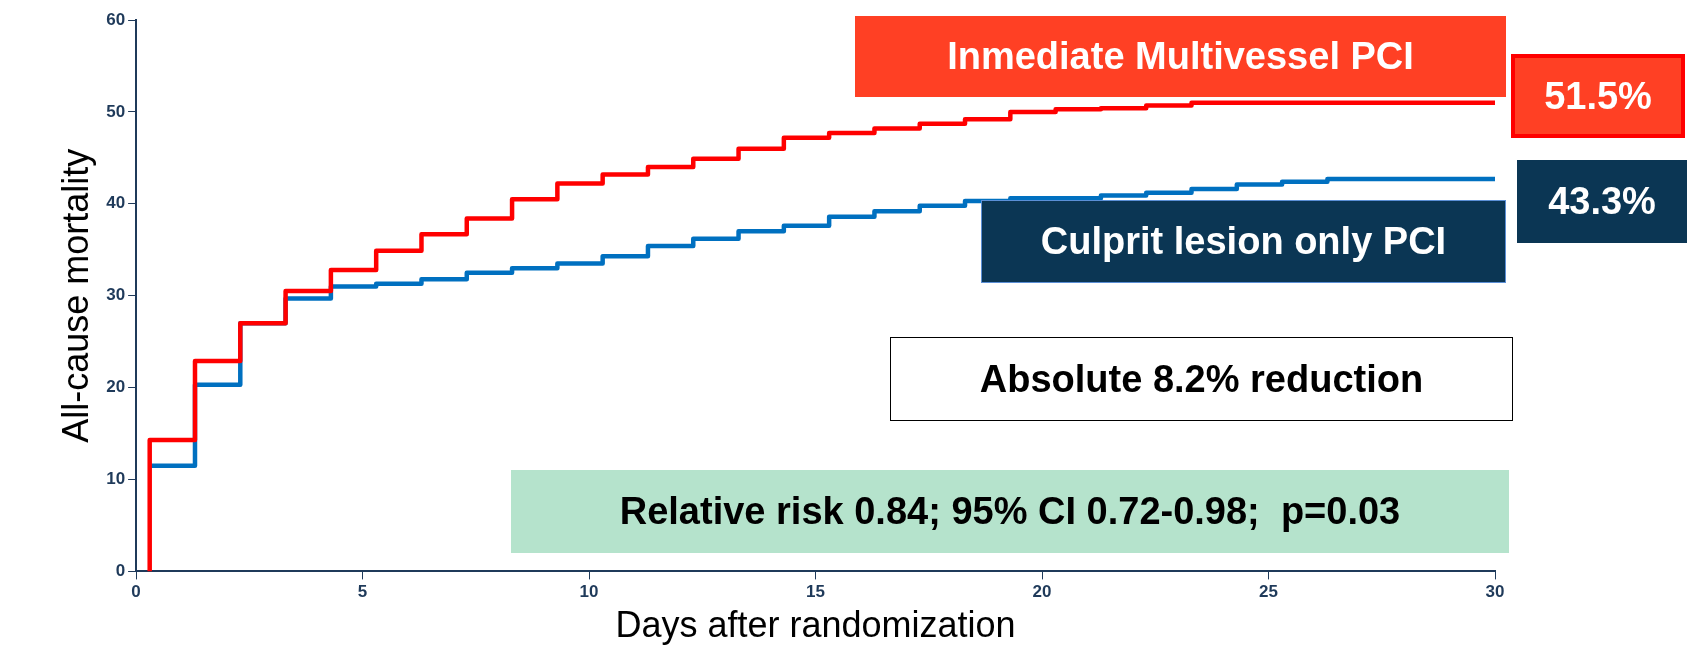  I want to click on x-tick-label: 10, so click(589, 592).